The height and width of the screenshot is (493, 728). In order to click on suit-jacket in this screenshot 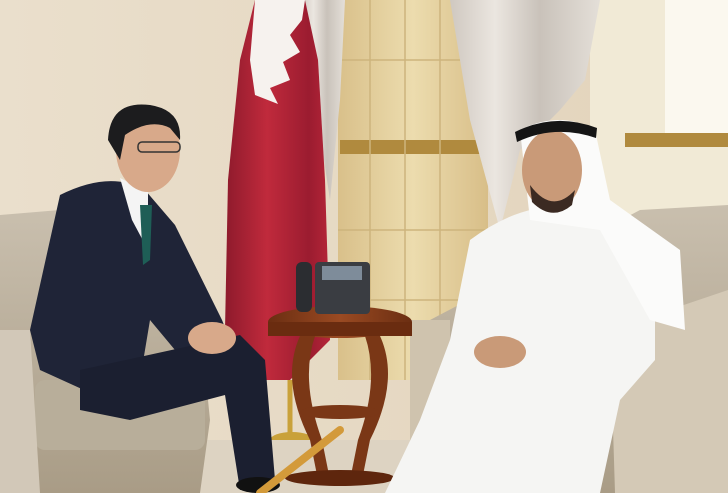, I will do `click(130, 288)`.